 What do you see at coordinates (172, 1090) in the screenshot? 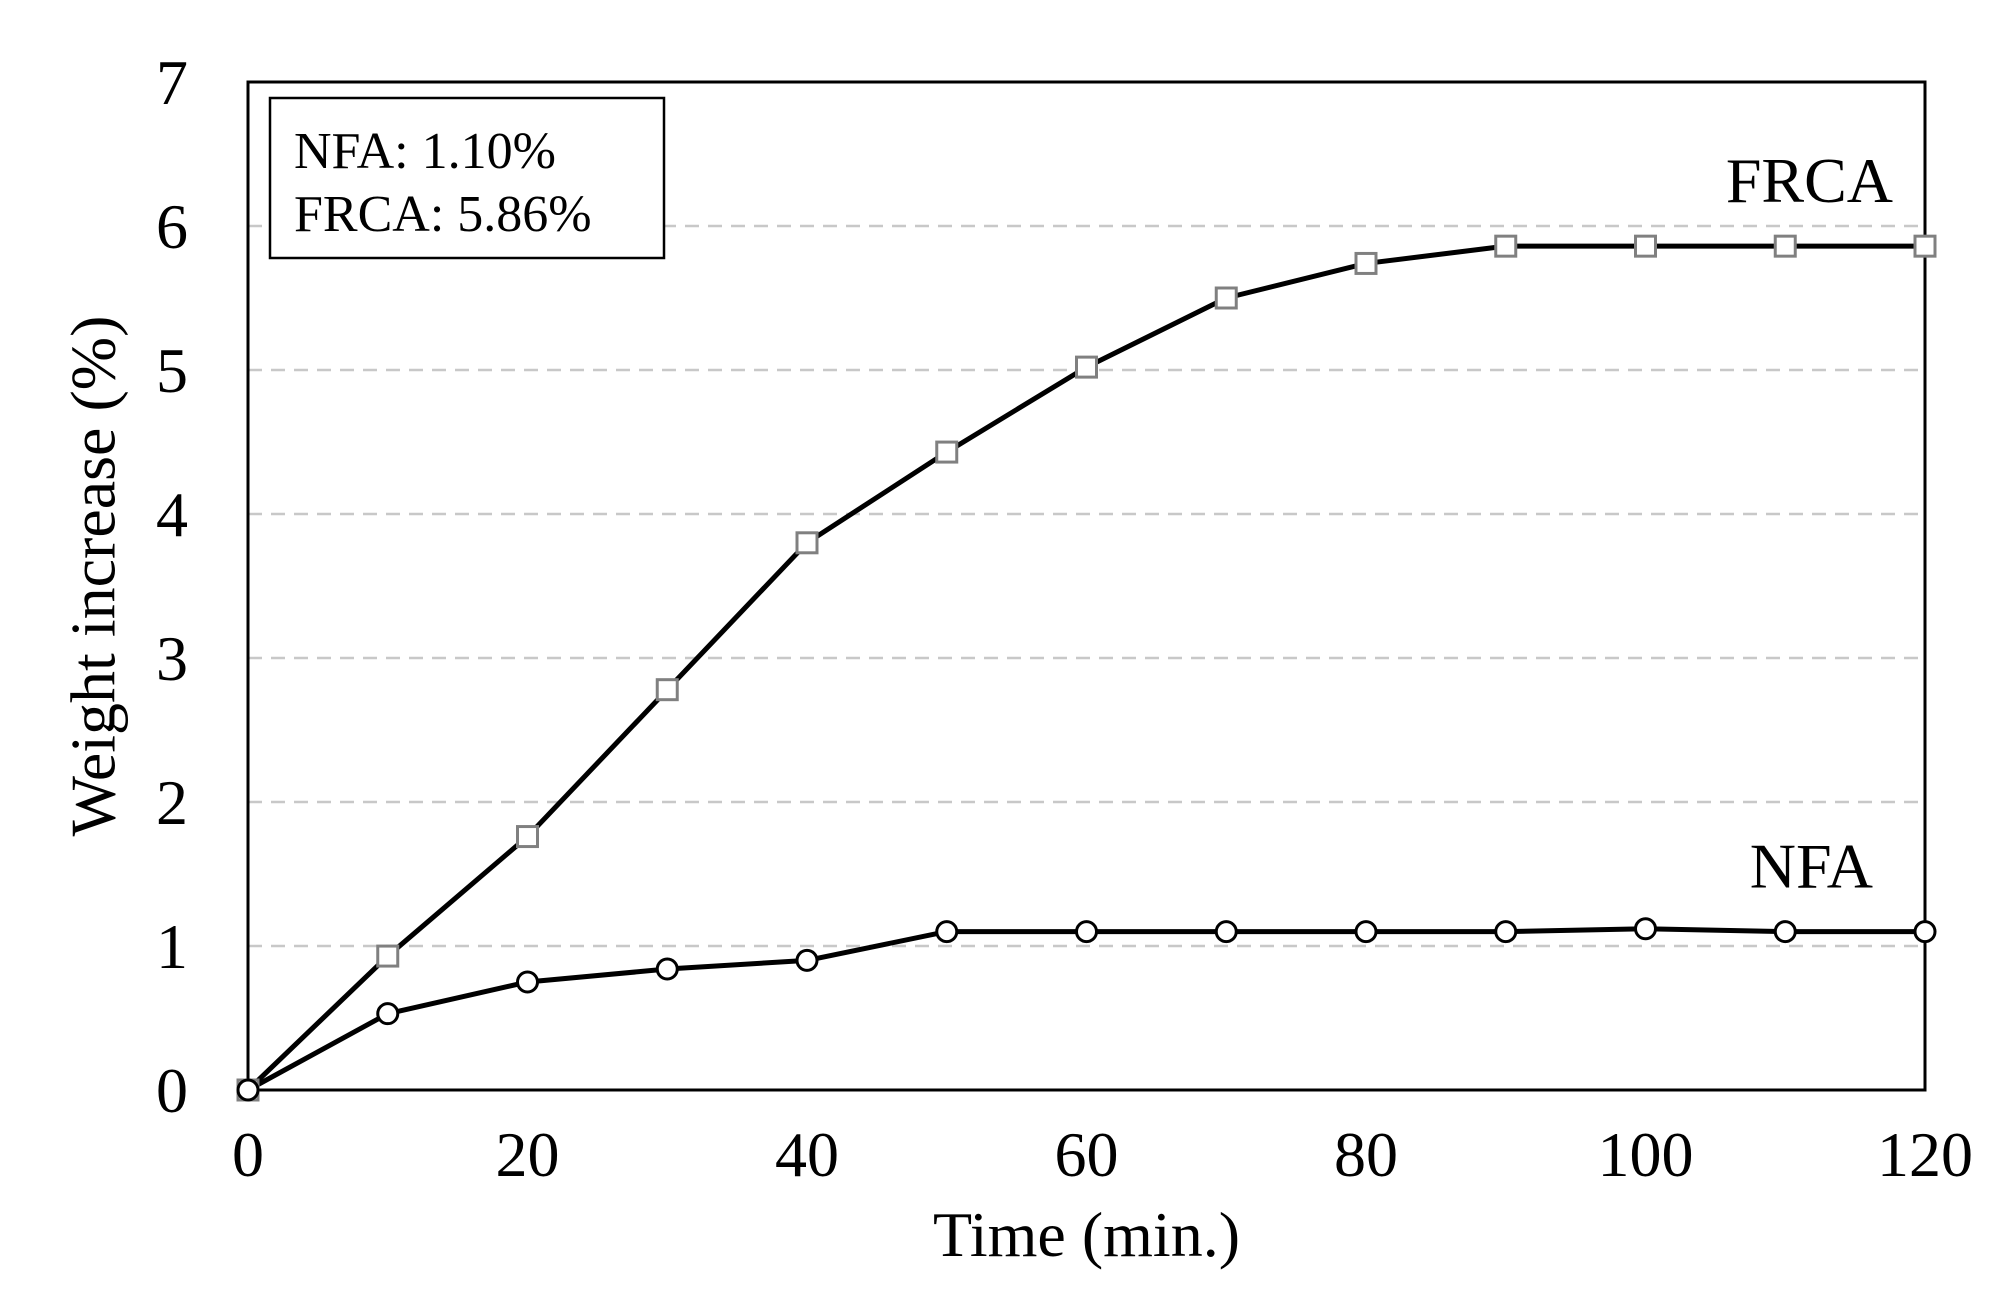
I see `y-tick-label: 0` at bounding box center [172, 1090].